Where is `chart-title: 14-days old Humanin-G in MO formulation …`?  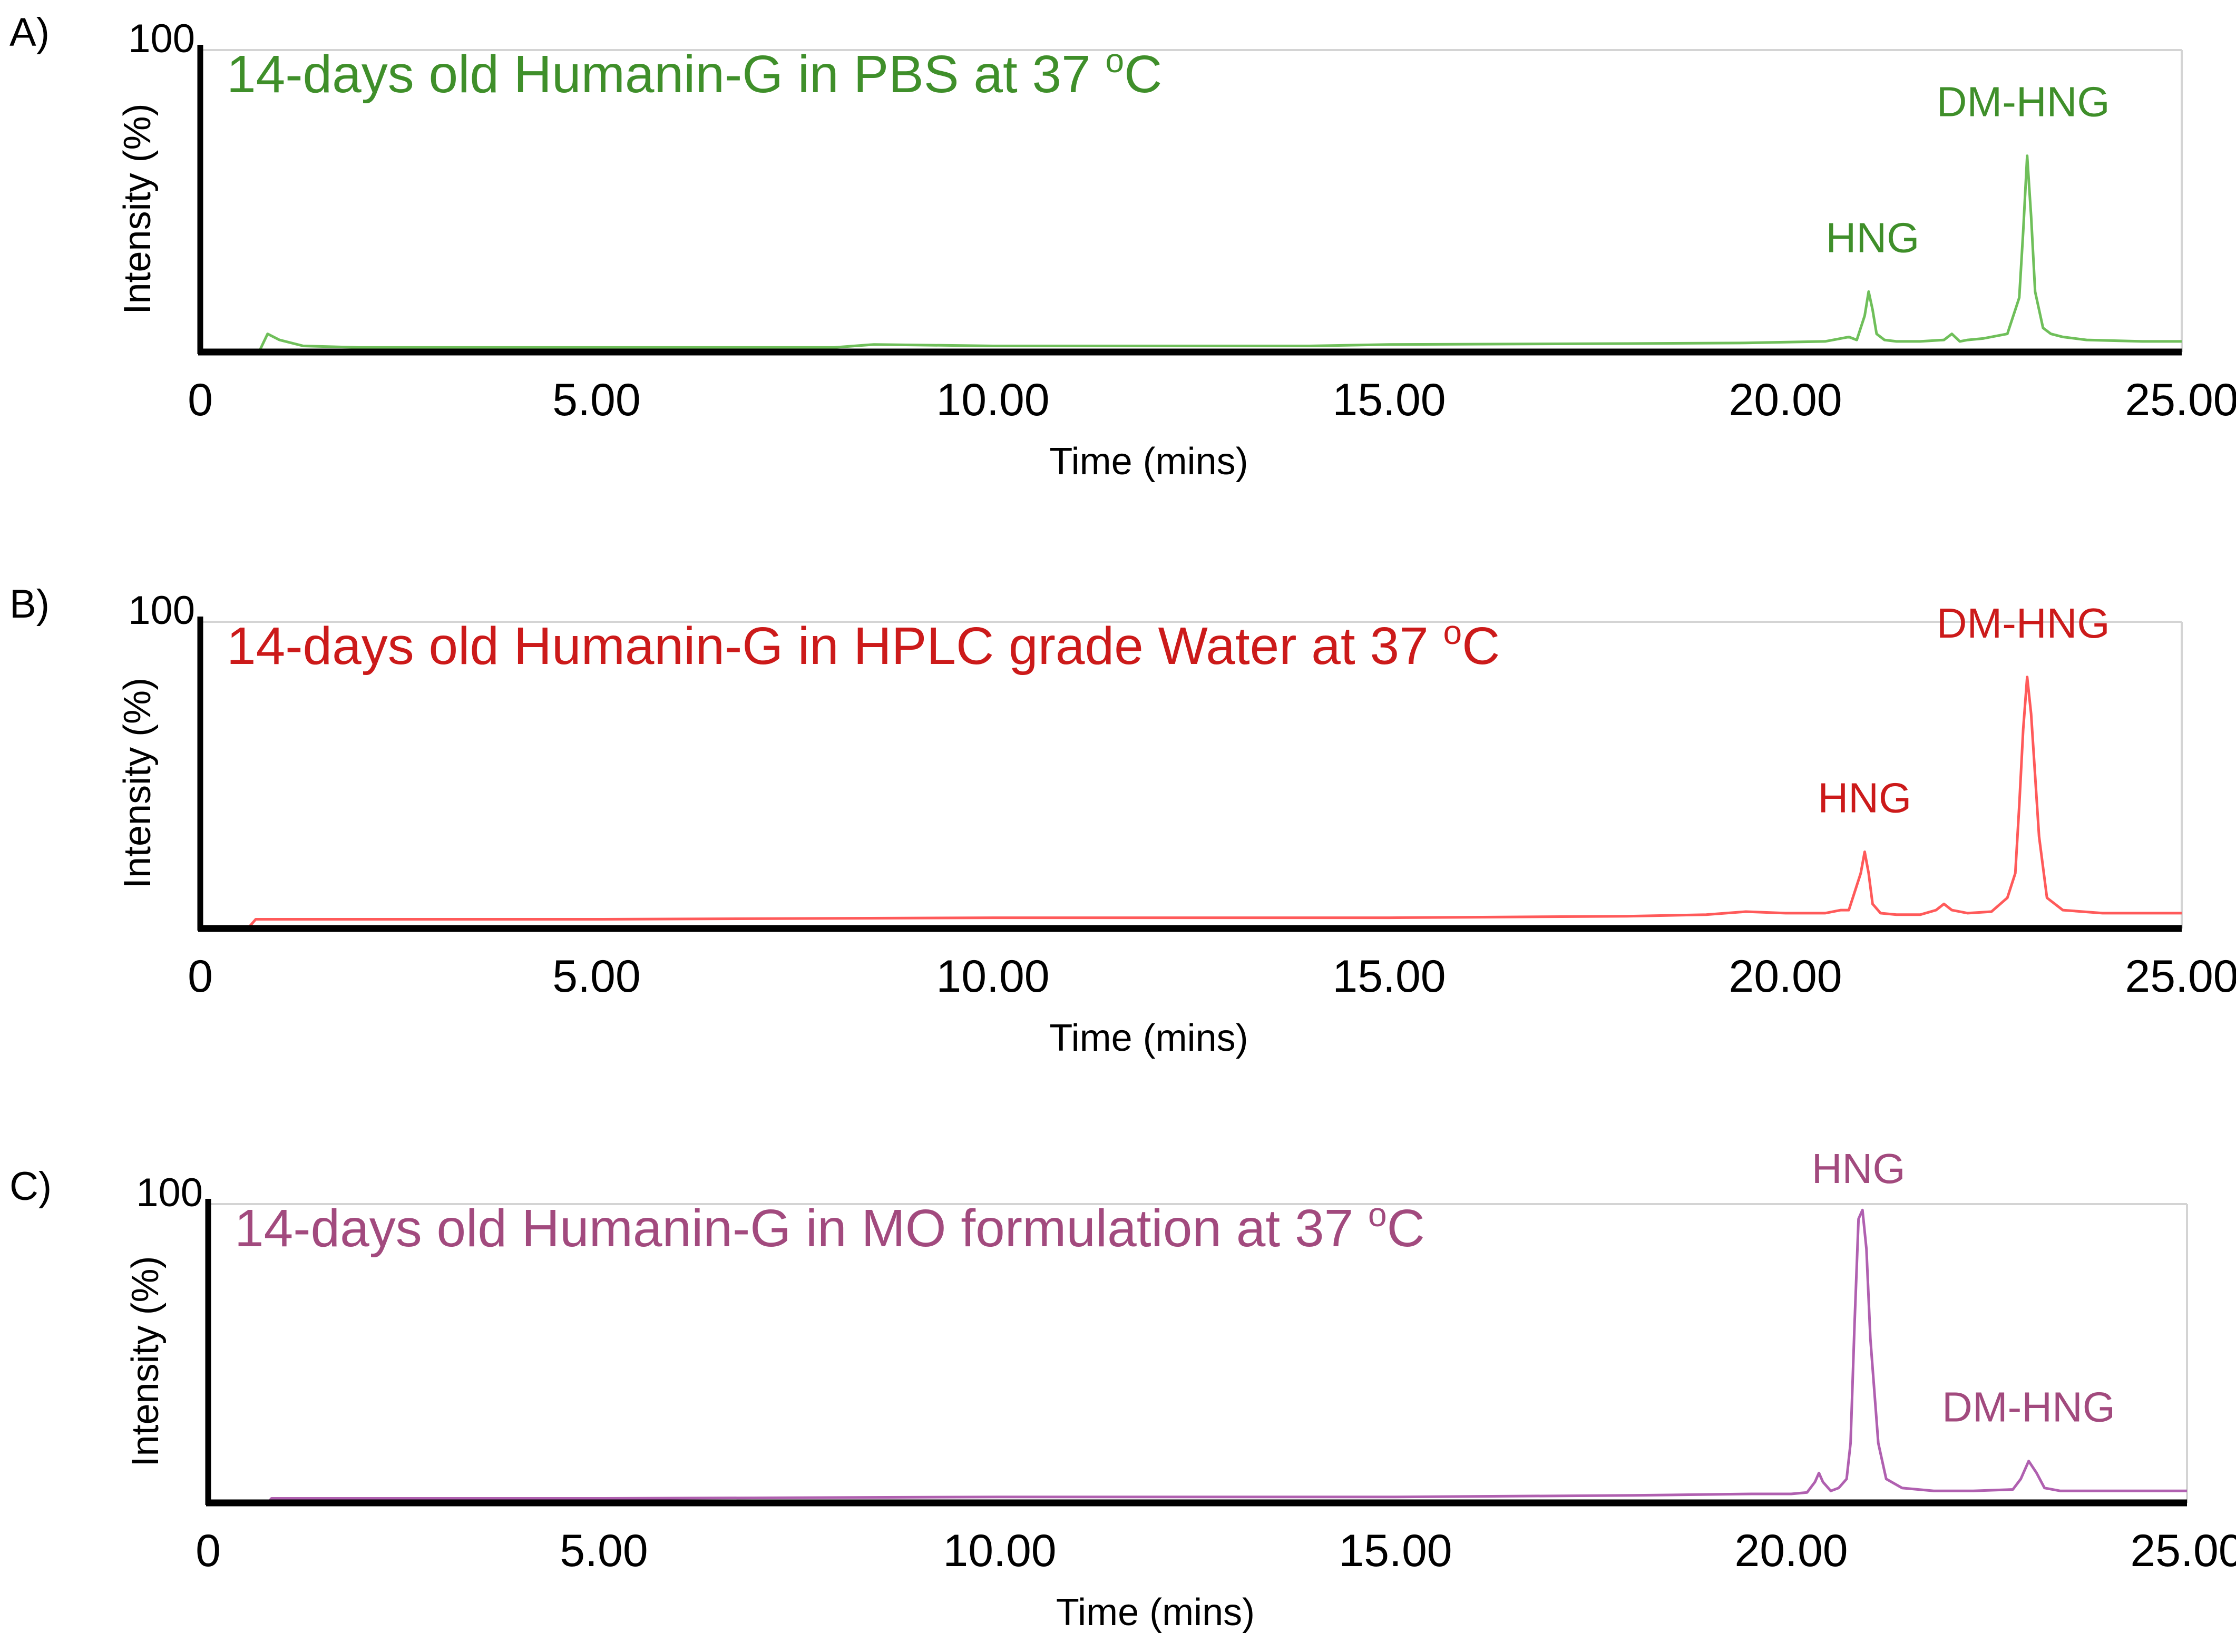
chart-title: 14-days old Humanin-G in MO formulation … is located at coordinates (830, 1227).